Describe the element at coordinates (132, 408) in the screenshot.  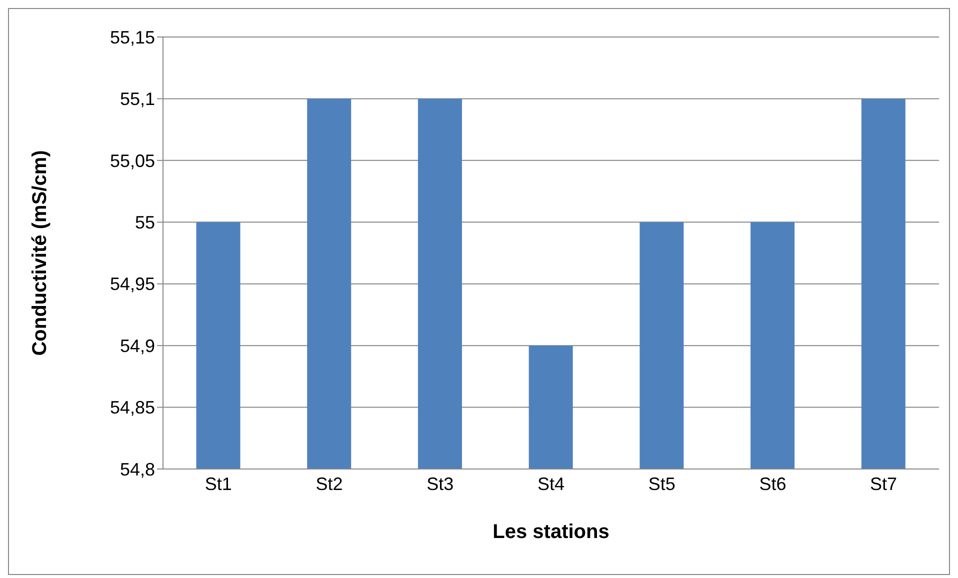
I see `y-tick-label: 54,85` at that location.